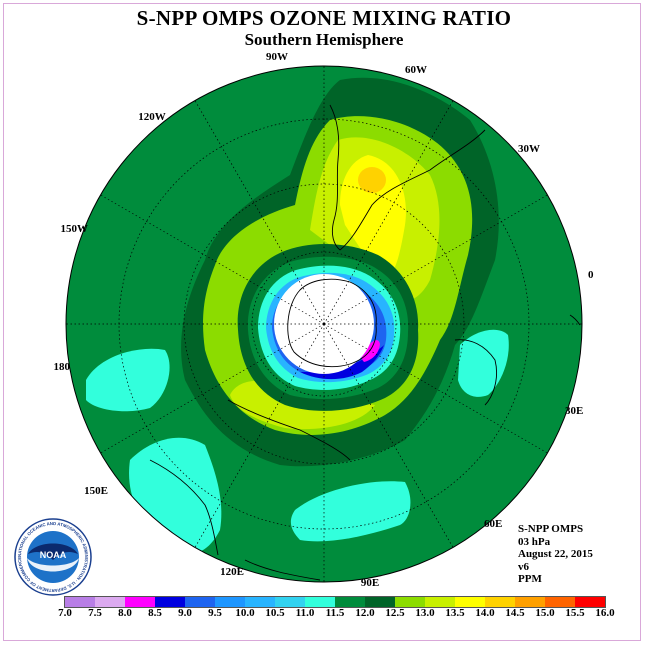 This screenshot has height=648, width=648. I want to click on coast-africa-west, so click(575, 320).